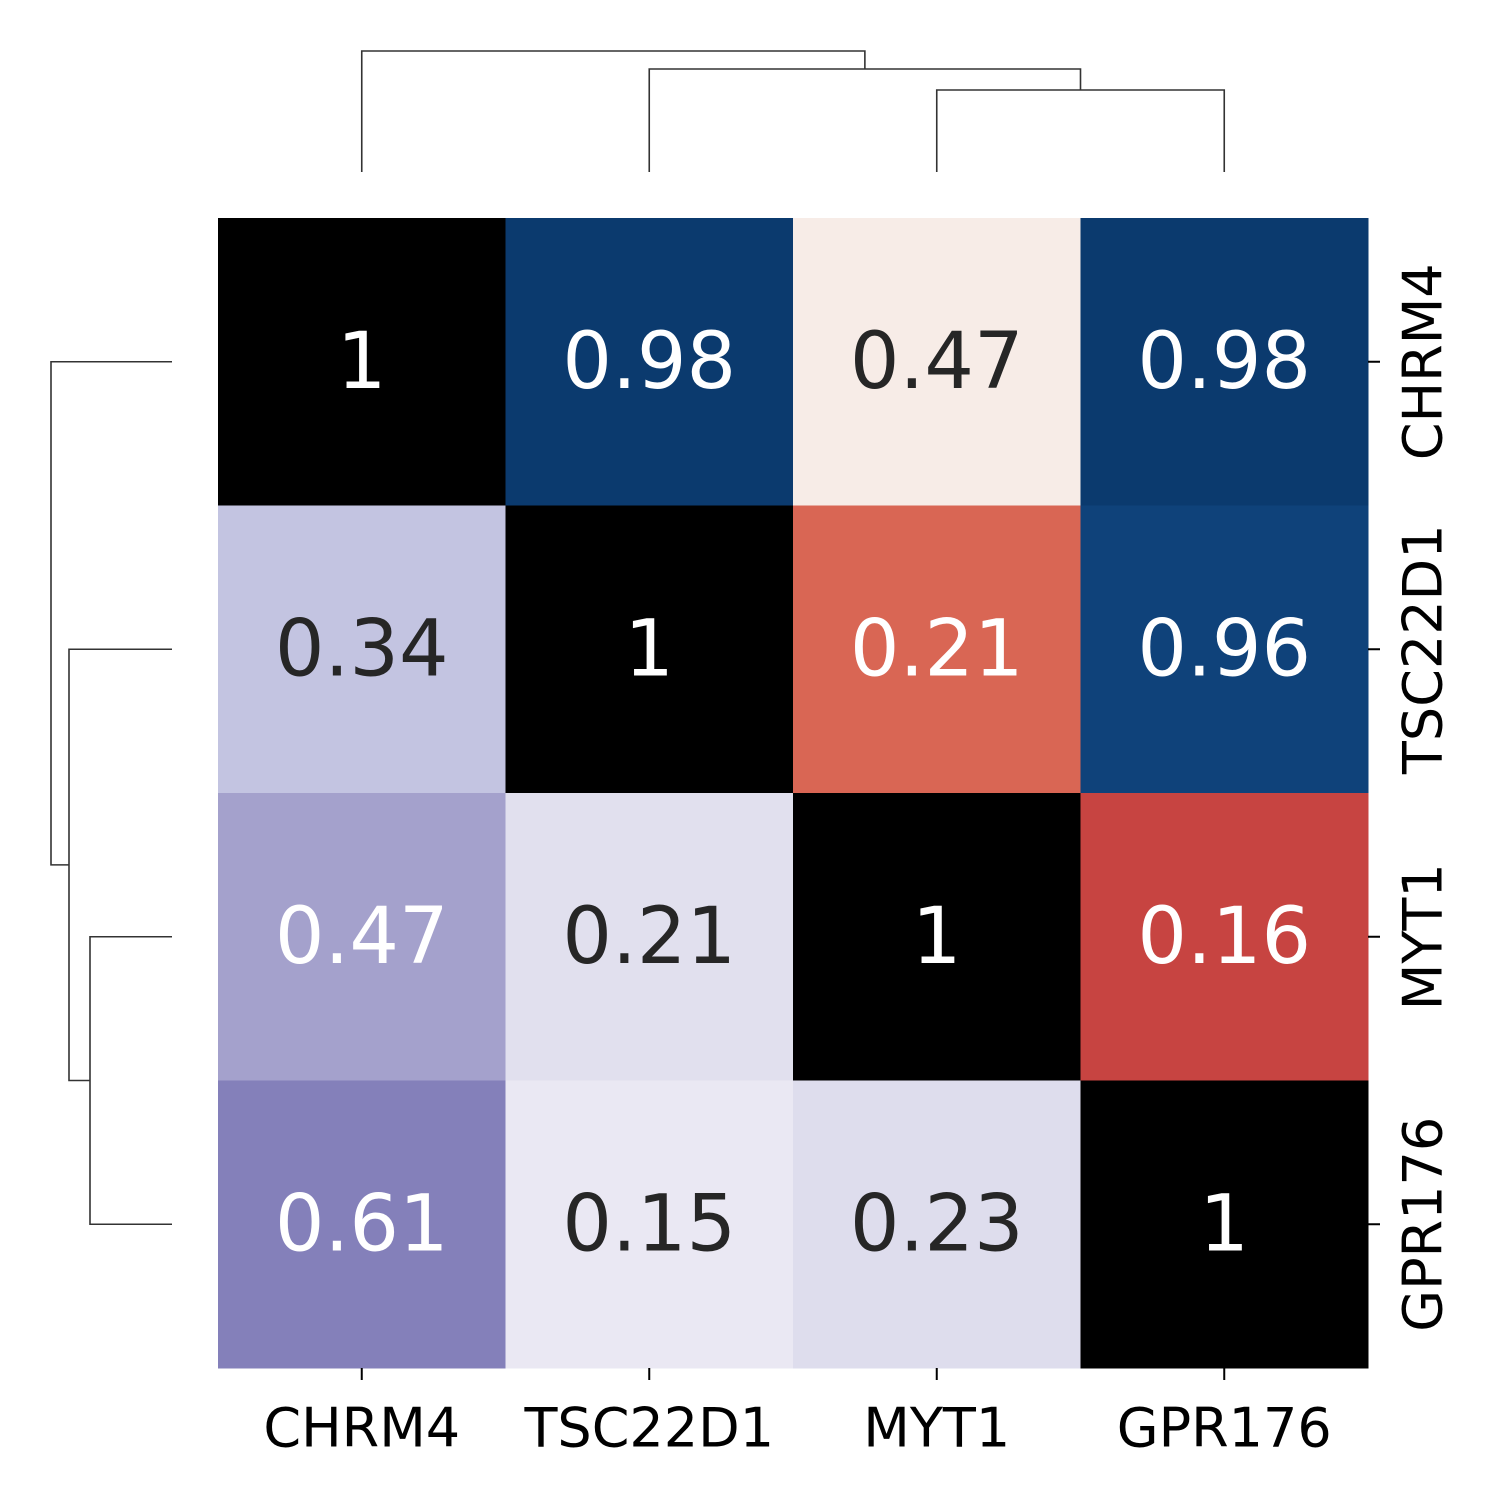 The height and width of the screenshot is (1500, 1500). I want to click on x-axis-ticks: CHRM4 TSC22D1 MYT1 GPR176, so click(797, 1414).